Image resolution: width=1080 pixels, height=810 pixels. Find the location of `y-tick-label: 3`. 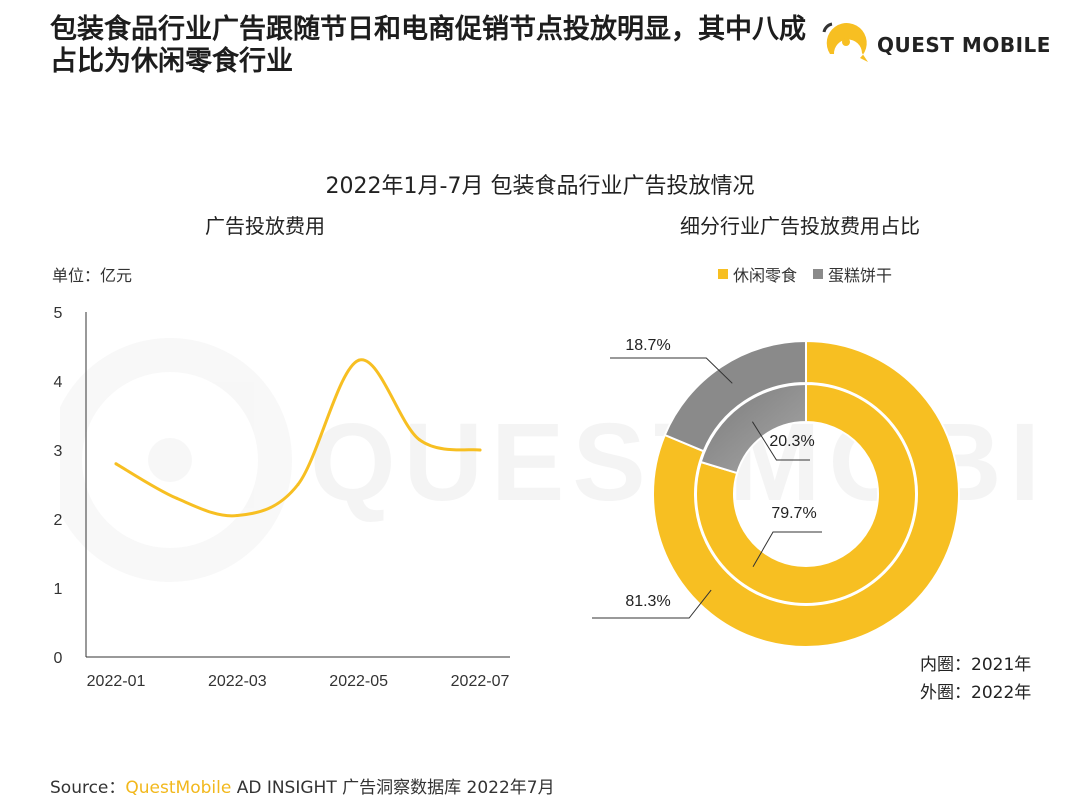

y-tick-label: 3 is located at coordinates (58, 451).